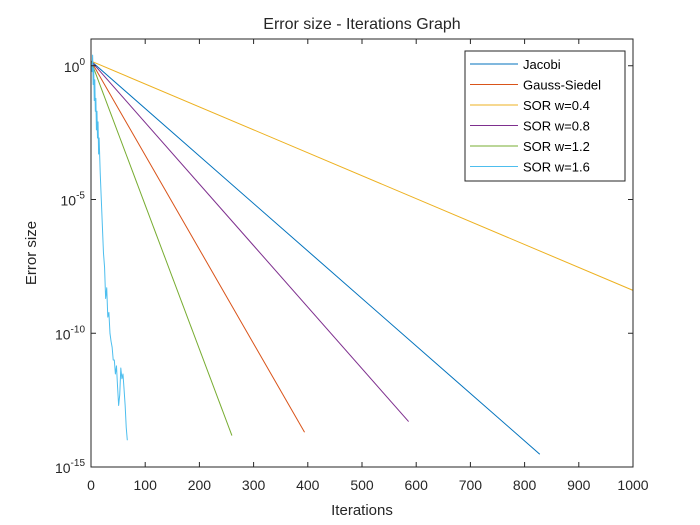 The width and height of the screenshot is (700, 525). I want to click on legend-label-1: Gauss-Siedel, so click(562, 85).